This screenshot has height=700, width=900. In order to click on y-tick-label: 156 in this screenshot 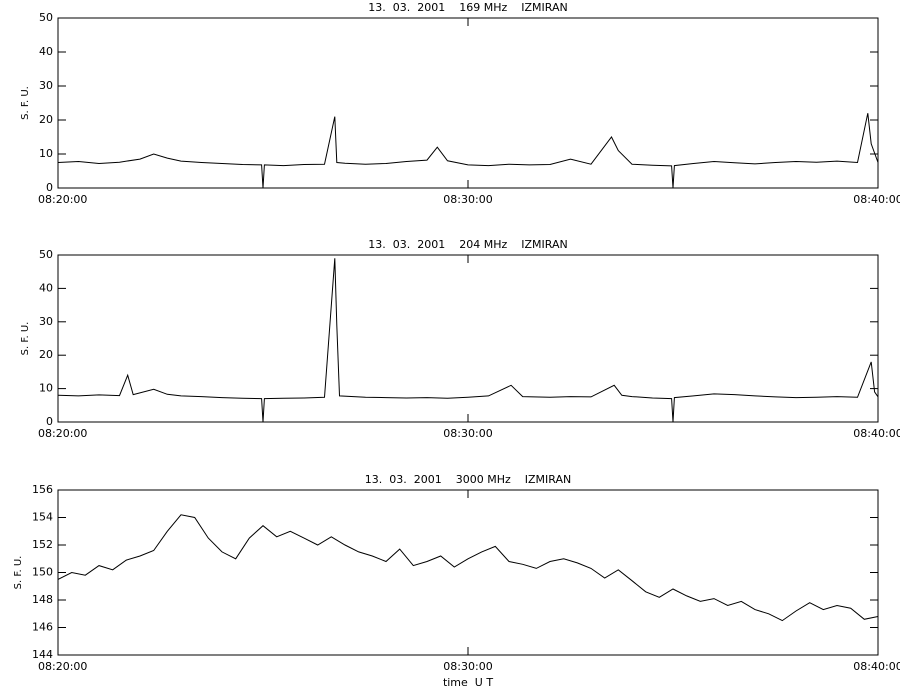, I will do `click(42, 489)`.